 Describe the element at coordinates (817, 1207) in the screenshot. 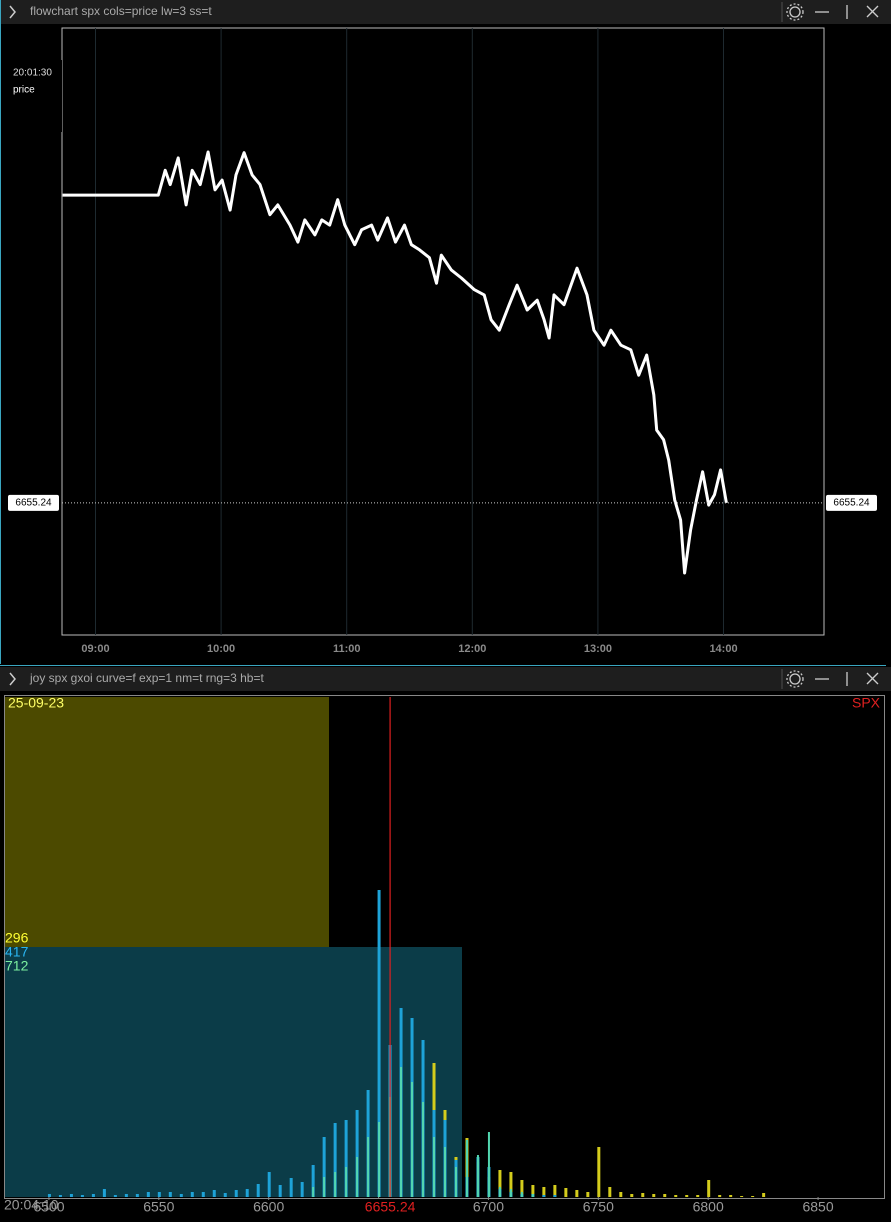

I see `x-tick-label: 6850` at that location.